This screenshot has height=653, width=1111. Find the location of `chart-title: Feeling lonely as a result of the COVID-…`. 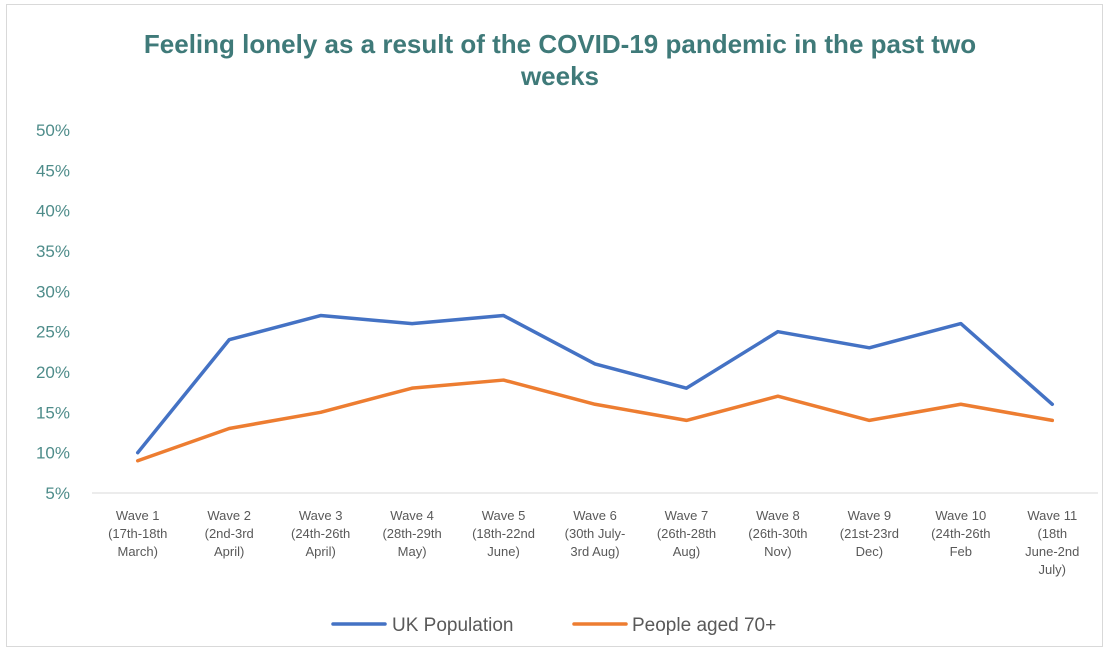

chart-title: Feeling lonely as a result of the COVID-… is located at coordinates (560, 60).